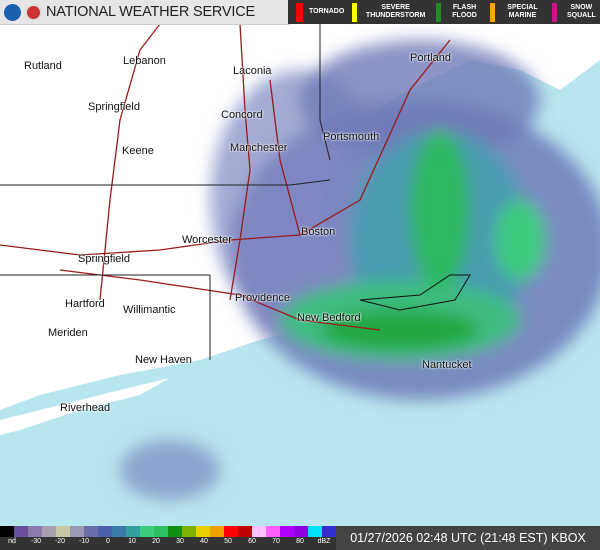  Describe the element at coordinates (415, 292) in the screenshot. I see `cape-cod` at that location.